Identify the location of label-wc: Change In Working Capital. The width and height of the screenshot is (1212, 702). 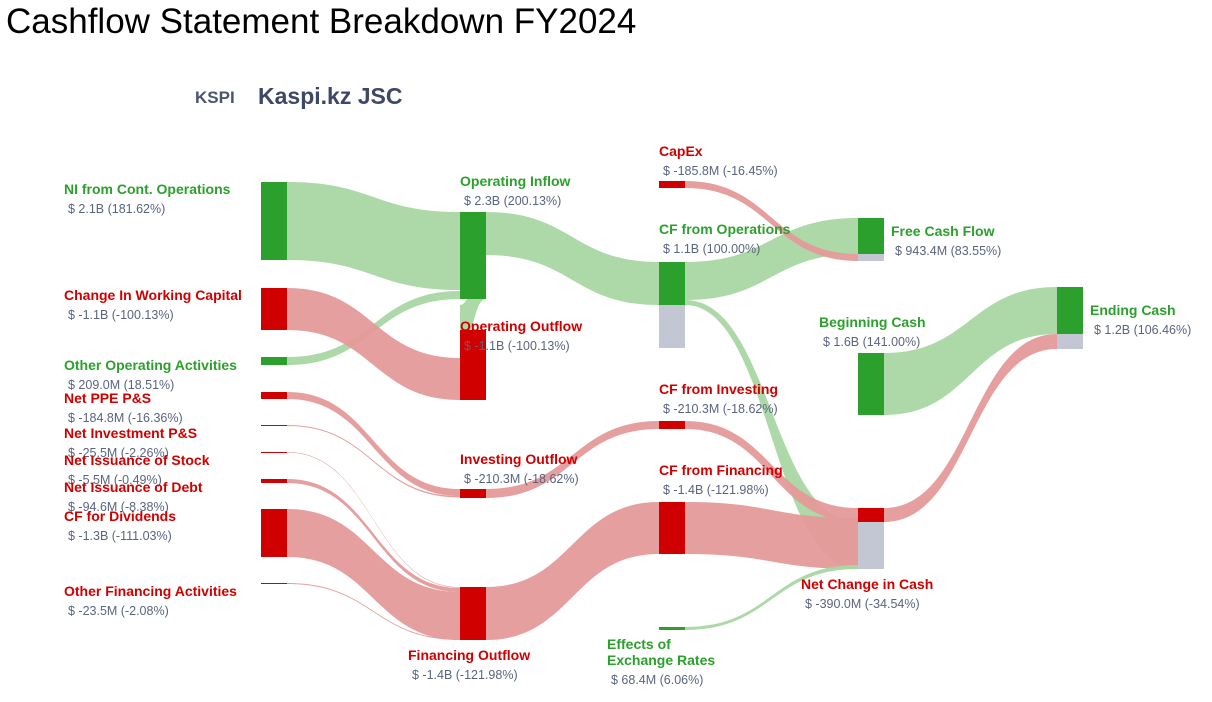
(153, 295).